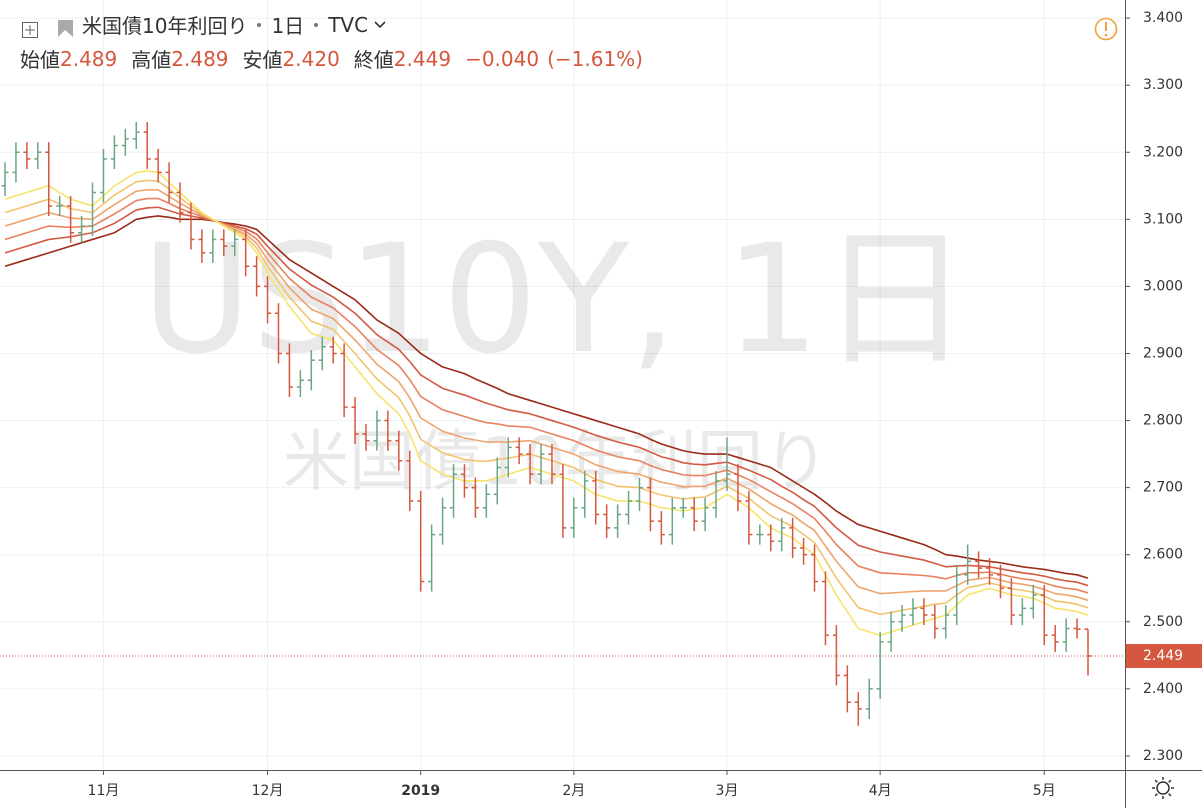 The width and height of the screenshot is (1202, 808). What do you see at coordinates (89, 58) in the screenshot?
I see `open-value: 2.489` at bounding box center [89, 58].